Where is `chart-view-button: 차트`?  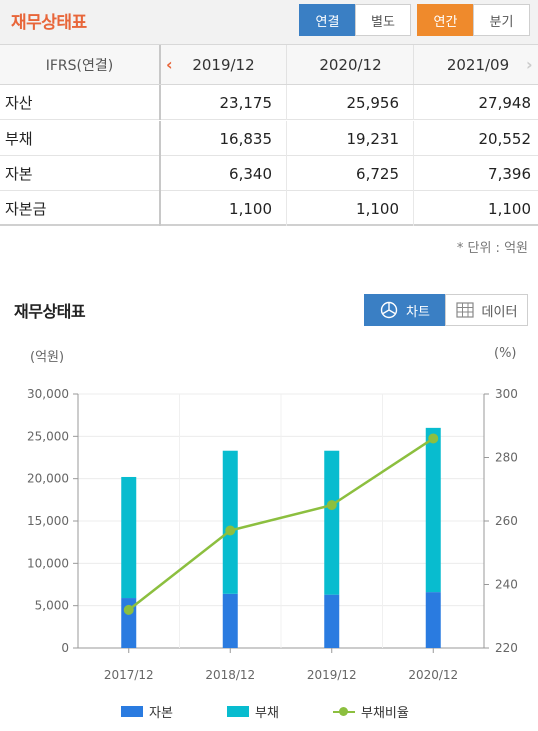
chart-view-button: 차트 is located at coordinates (405, 310).